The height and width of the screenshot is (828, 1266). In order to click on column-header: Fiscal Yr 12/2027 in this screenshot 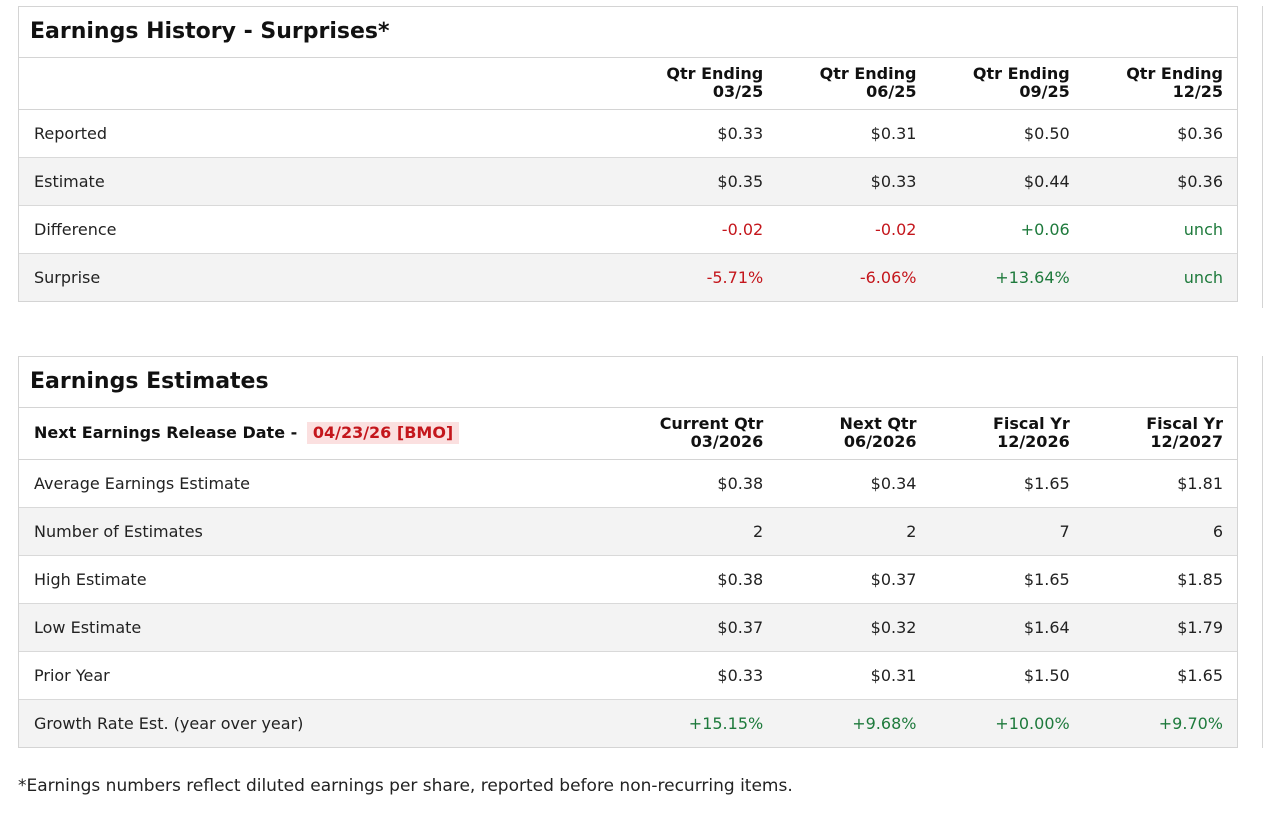, I will do `click(1160, 434)`.